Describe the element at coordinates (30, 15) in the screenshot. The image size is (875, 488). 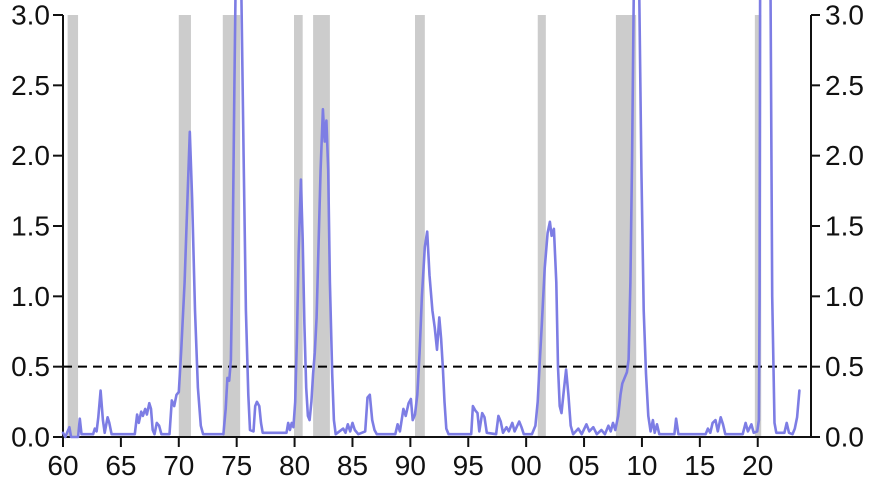
I see `y-tick-label-left: 3.0` at that location.